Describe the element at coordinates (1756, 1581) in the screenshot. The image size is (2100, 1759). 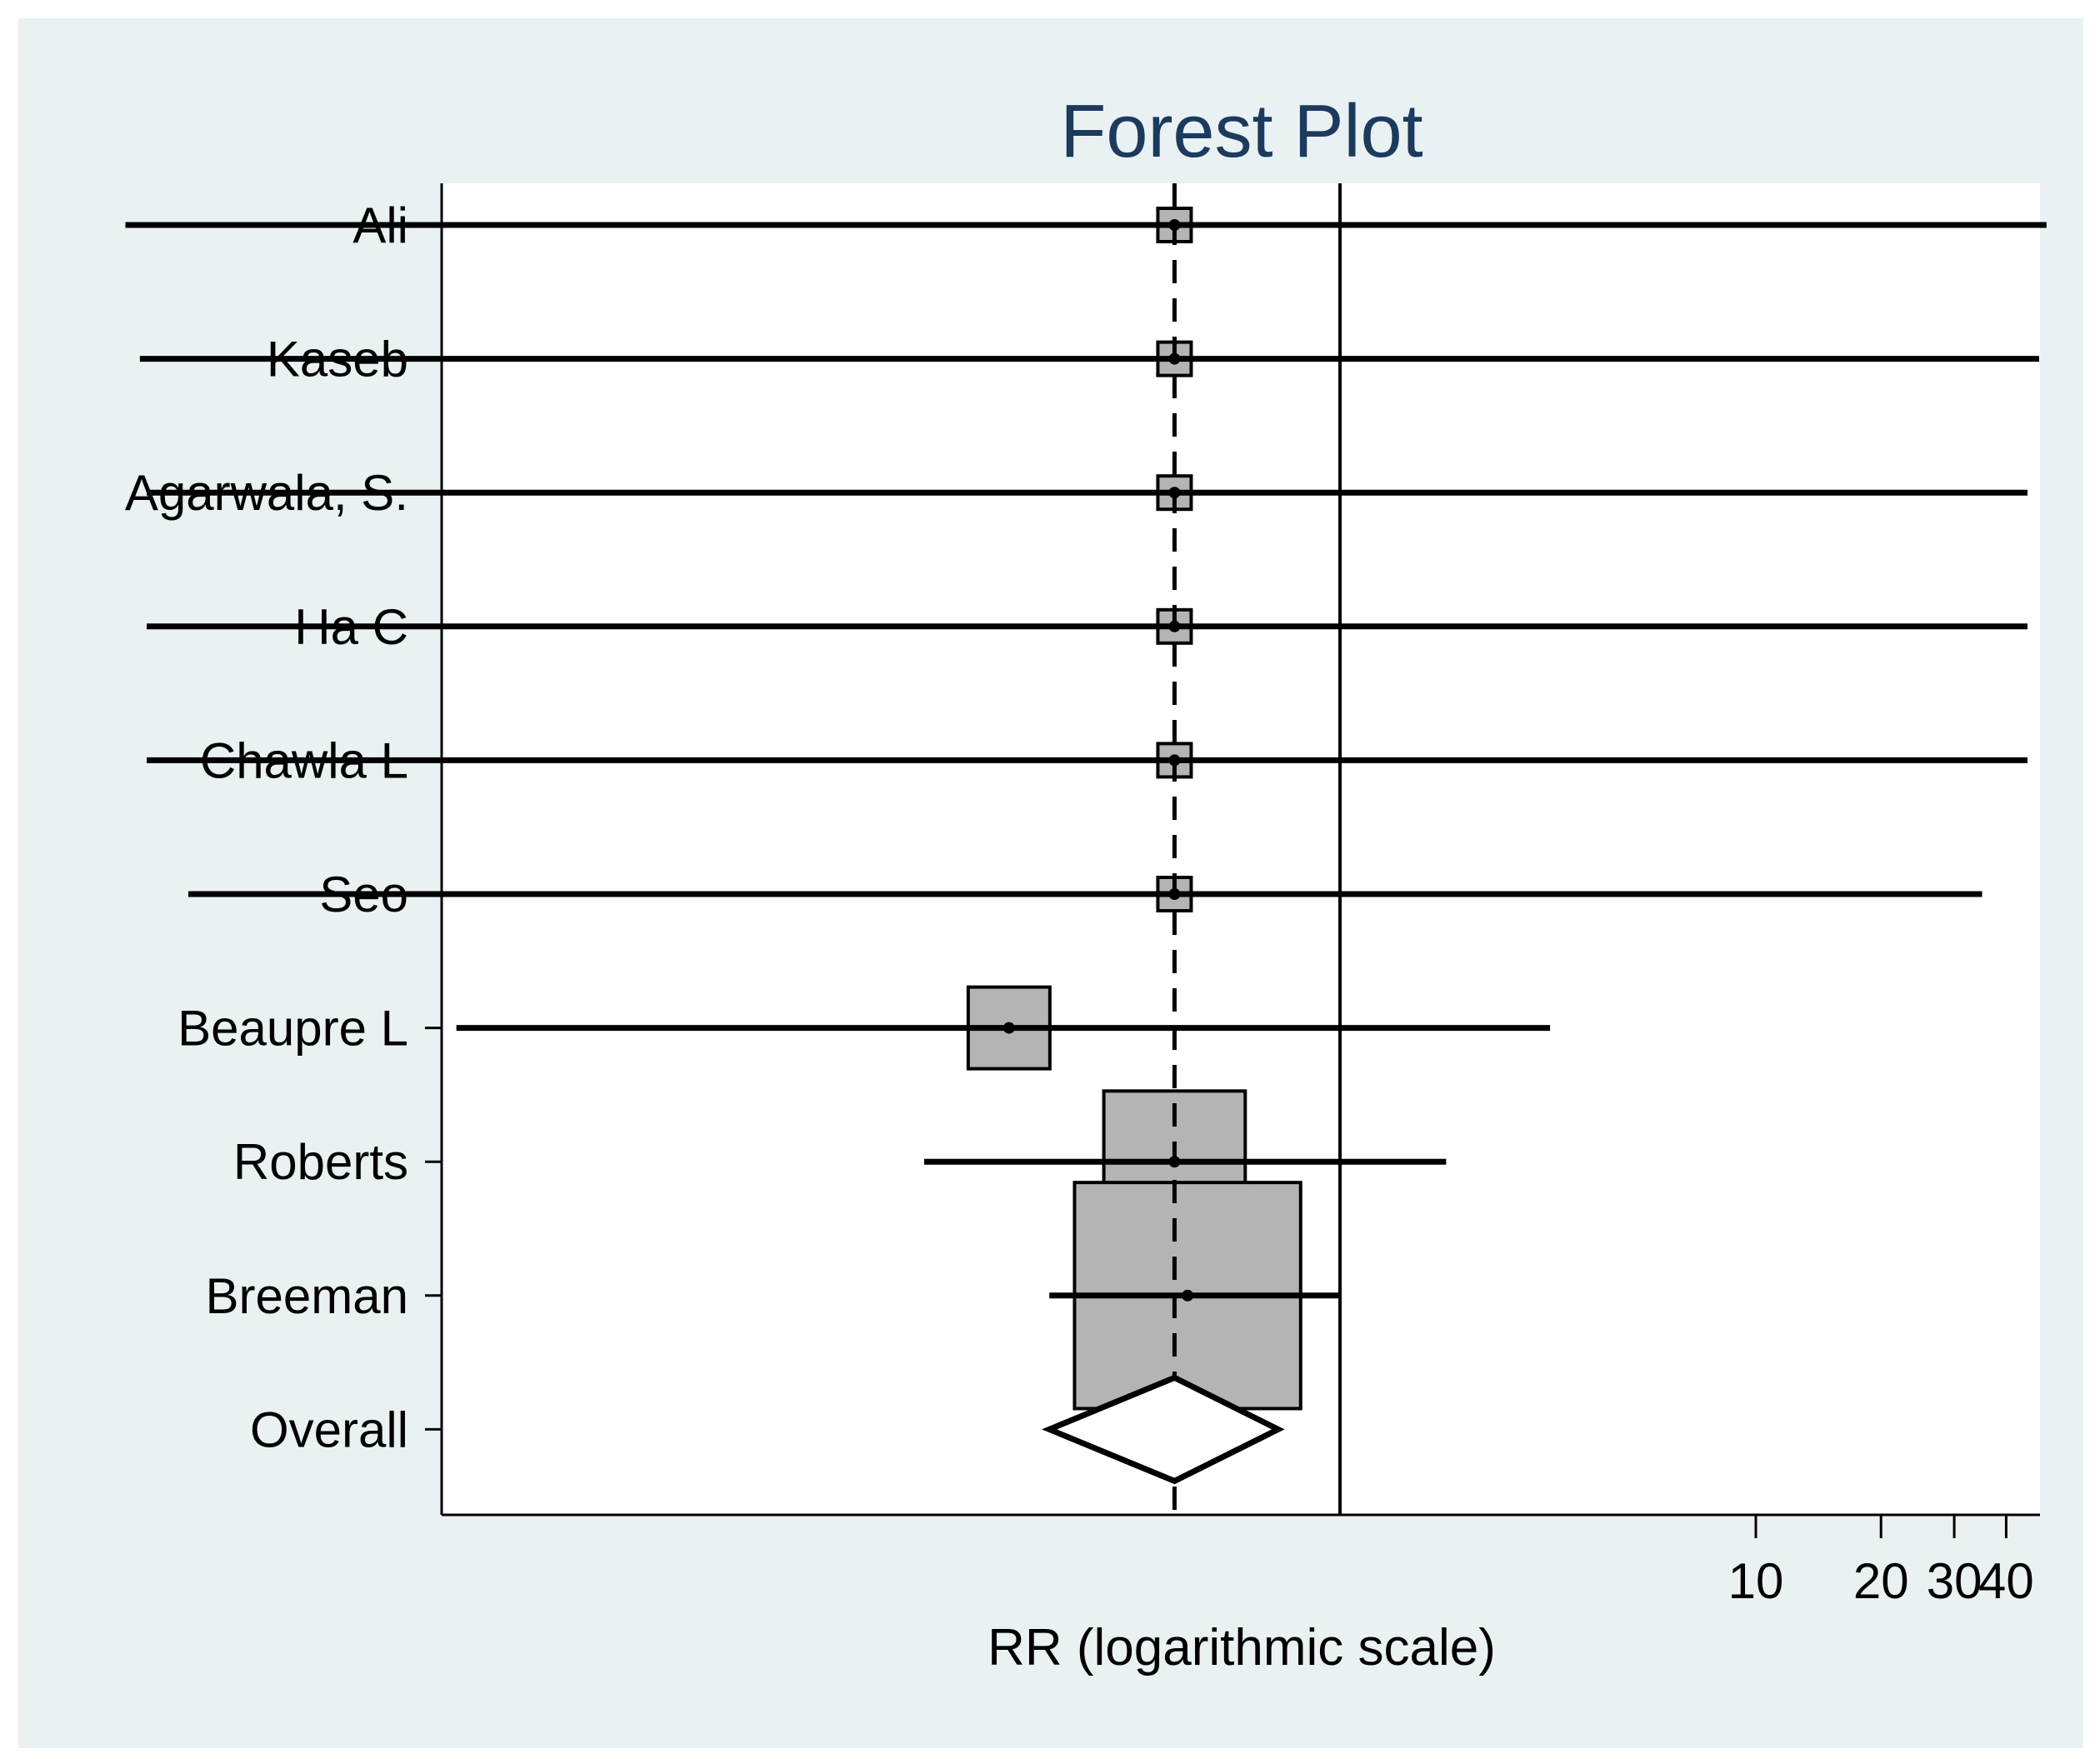
I see `x-tick-label: 10` at that location.